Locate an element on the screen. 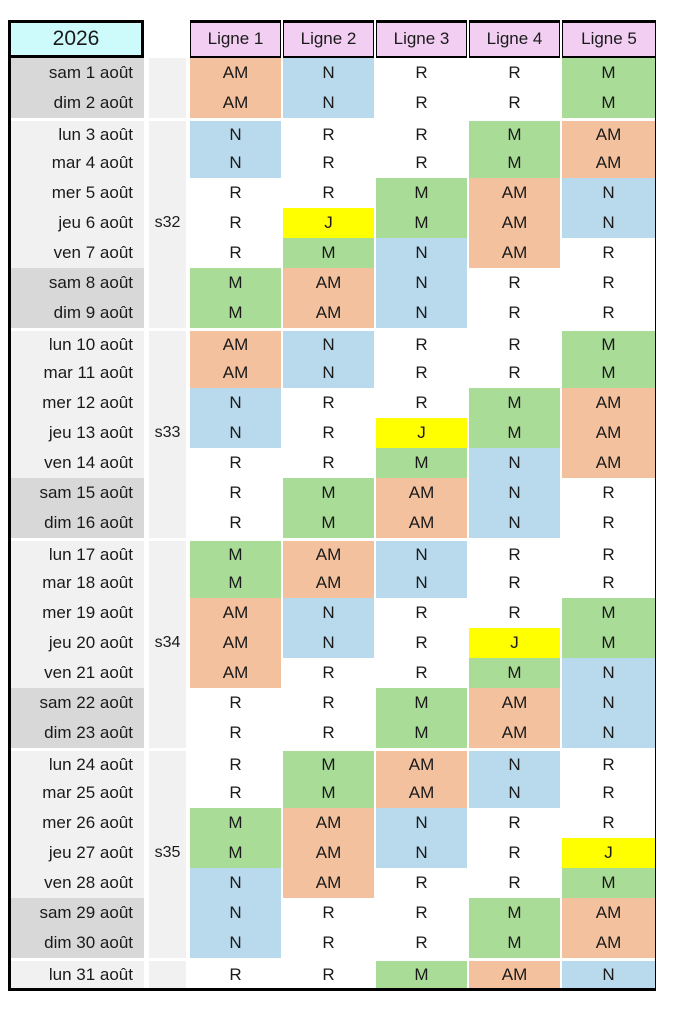 Image resolution: width=683 pixels, height=1015 pixels. date-cell: dim 30 août is located at coordinates (77, 943).